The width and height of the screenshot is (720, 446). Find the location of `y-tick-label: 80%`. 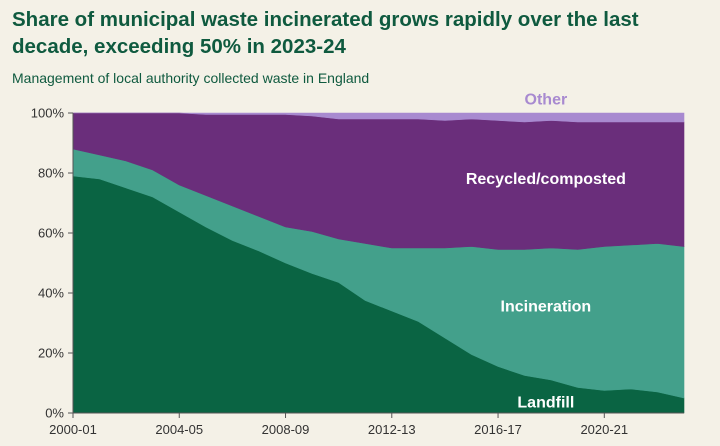

y-tick-label: 80% is located at coordinates (51, 173).